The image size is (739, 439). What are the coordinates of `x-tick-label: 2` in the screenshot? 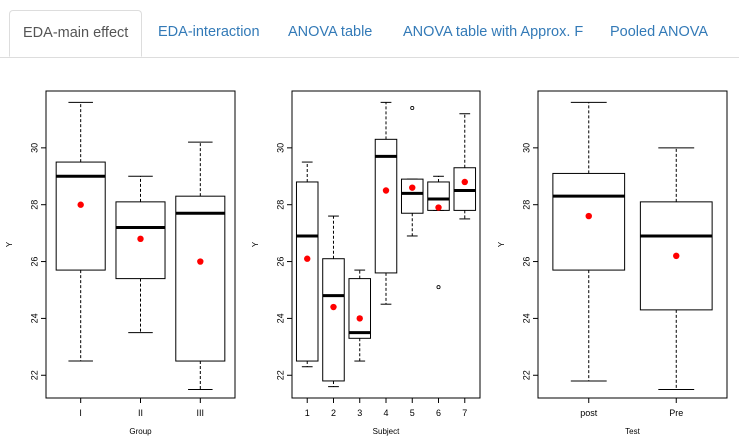 It's located at (333, 413).